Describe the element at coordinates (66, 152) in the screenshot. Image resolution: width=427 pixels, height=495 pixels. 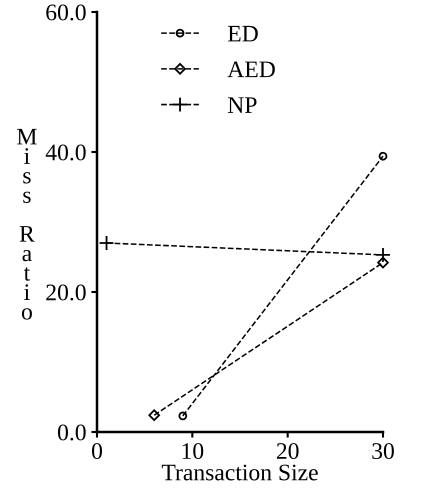
I see `y-tick-label: 40.0` at that location.